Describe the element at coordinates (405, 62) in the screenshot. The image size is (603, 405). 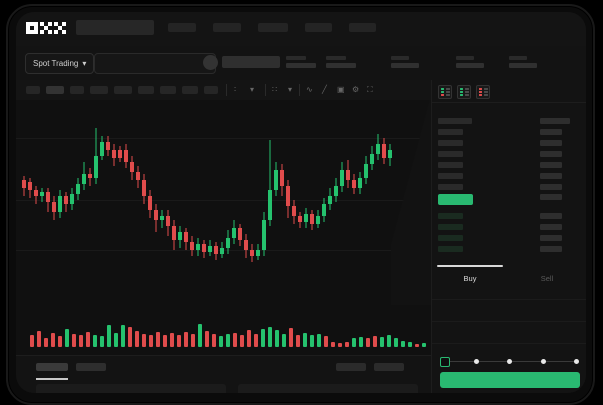
I see `stat-high` at that location.